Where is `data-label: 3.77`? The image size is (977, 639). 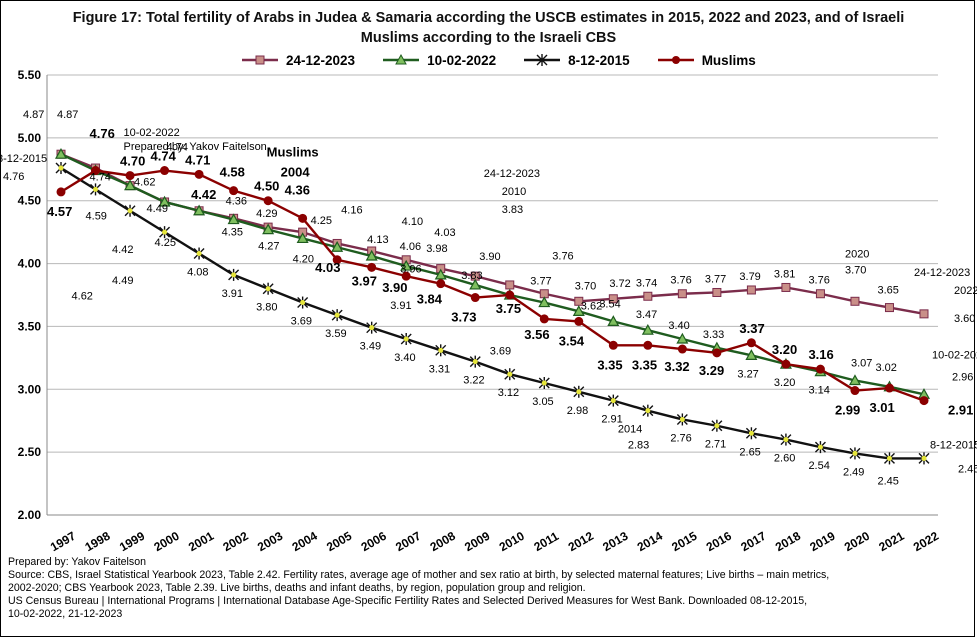 data-label: 3.77 is located at coordinates (715, 279).